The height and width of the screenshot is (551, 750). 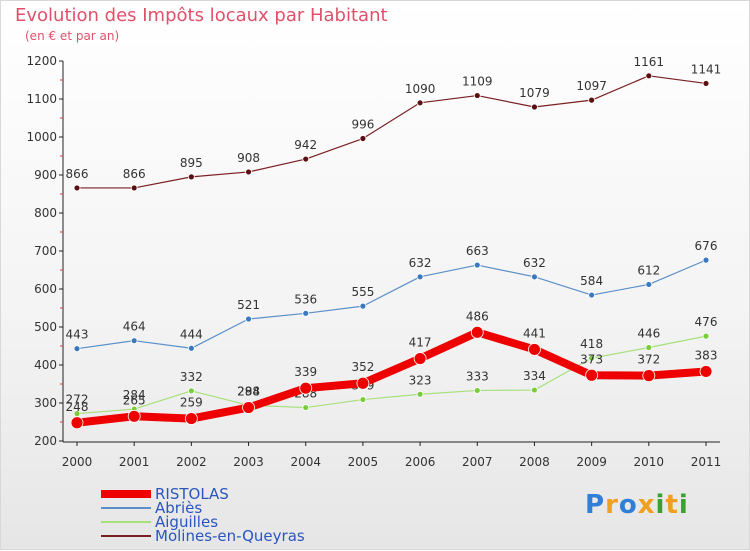 What do you see at coordinates (420, 343) in the screenshot?
I see `data-label: 417` at bounding box center [420, 343].